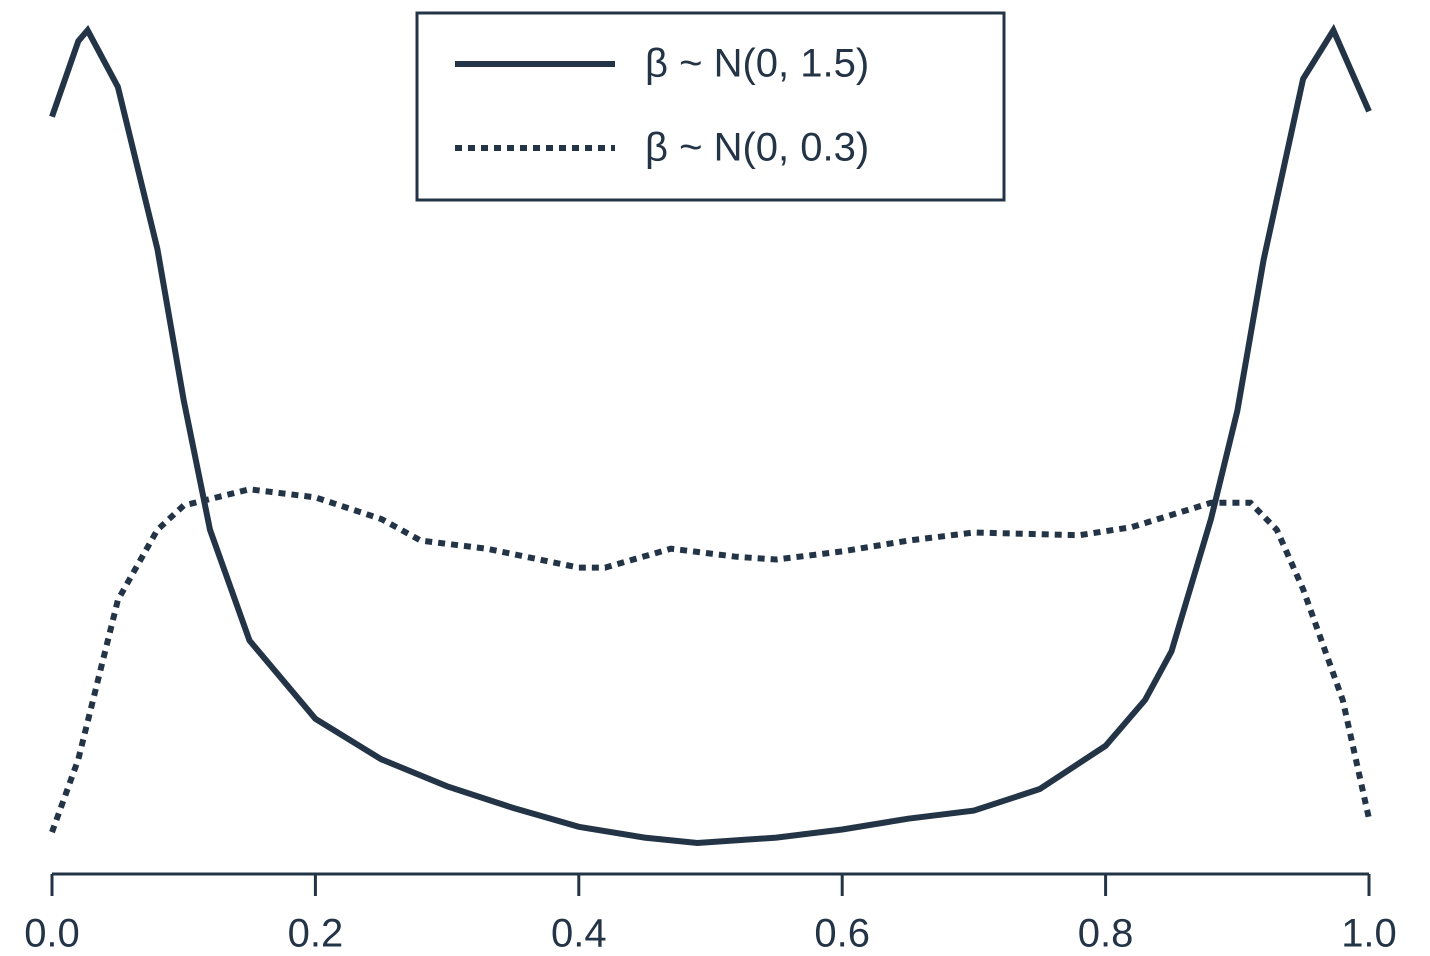 The width and height of the screenshot is (1430, 956). What do you see at coordinates (710, 106) in the screenshot?
I see `legend-box` at bounding box center [710, 106].